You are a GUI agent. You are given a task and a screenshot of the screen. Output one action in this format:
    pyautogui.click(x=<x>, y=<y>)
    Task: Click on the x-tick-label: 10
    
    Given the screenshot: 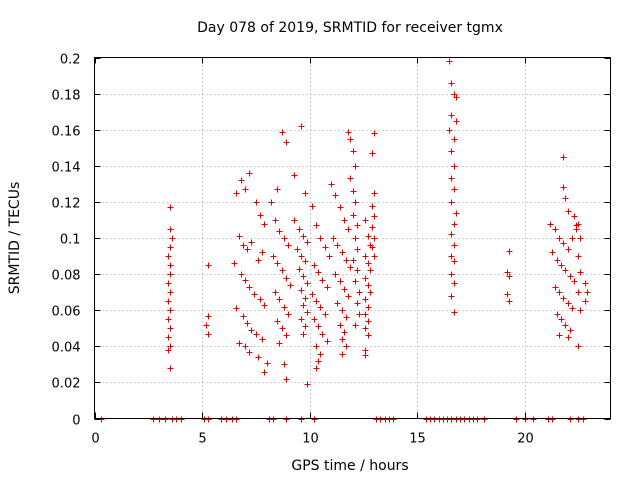 What is the action you would take?
    pyautogui.click(x=310, y=439)
    